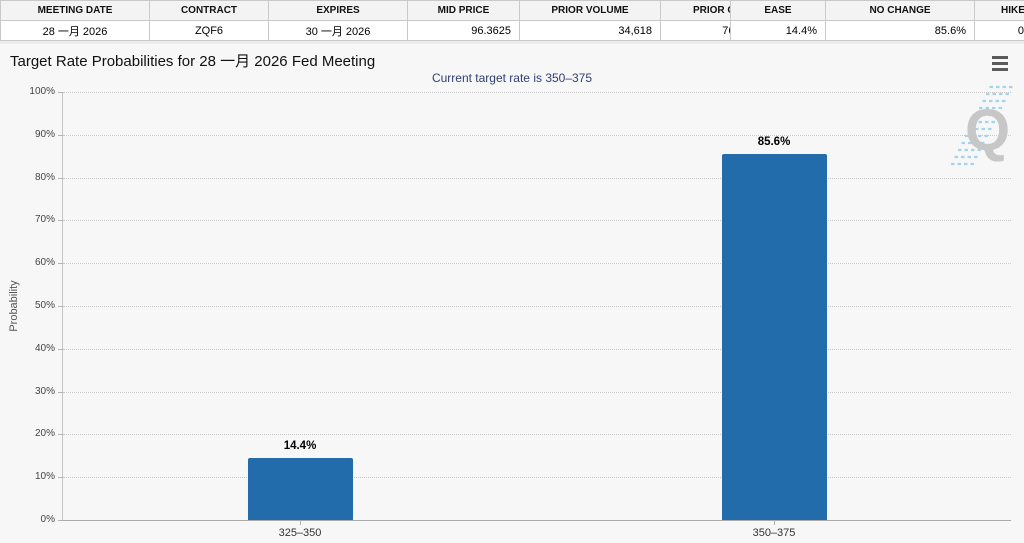 Image resolution: width=1024 pixels, height=543 pixels. I want to click on watermark-stripes, so click(983, 125).